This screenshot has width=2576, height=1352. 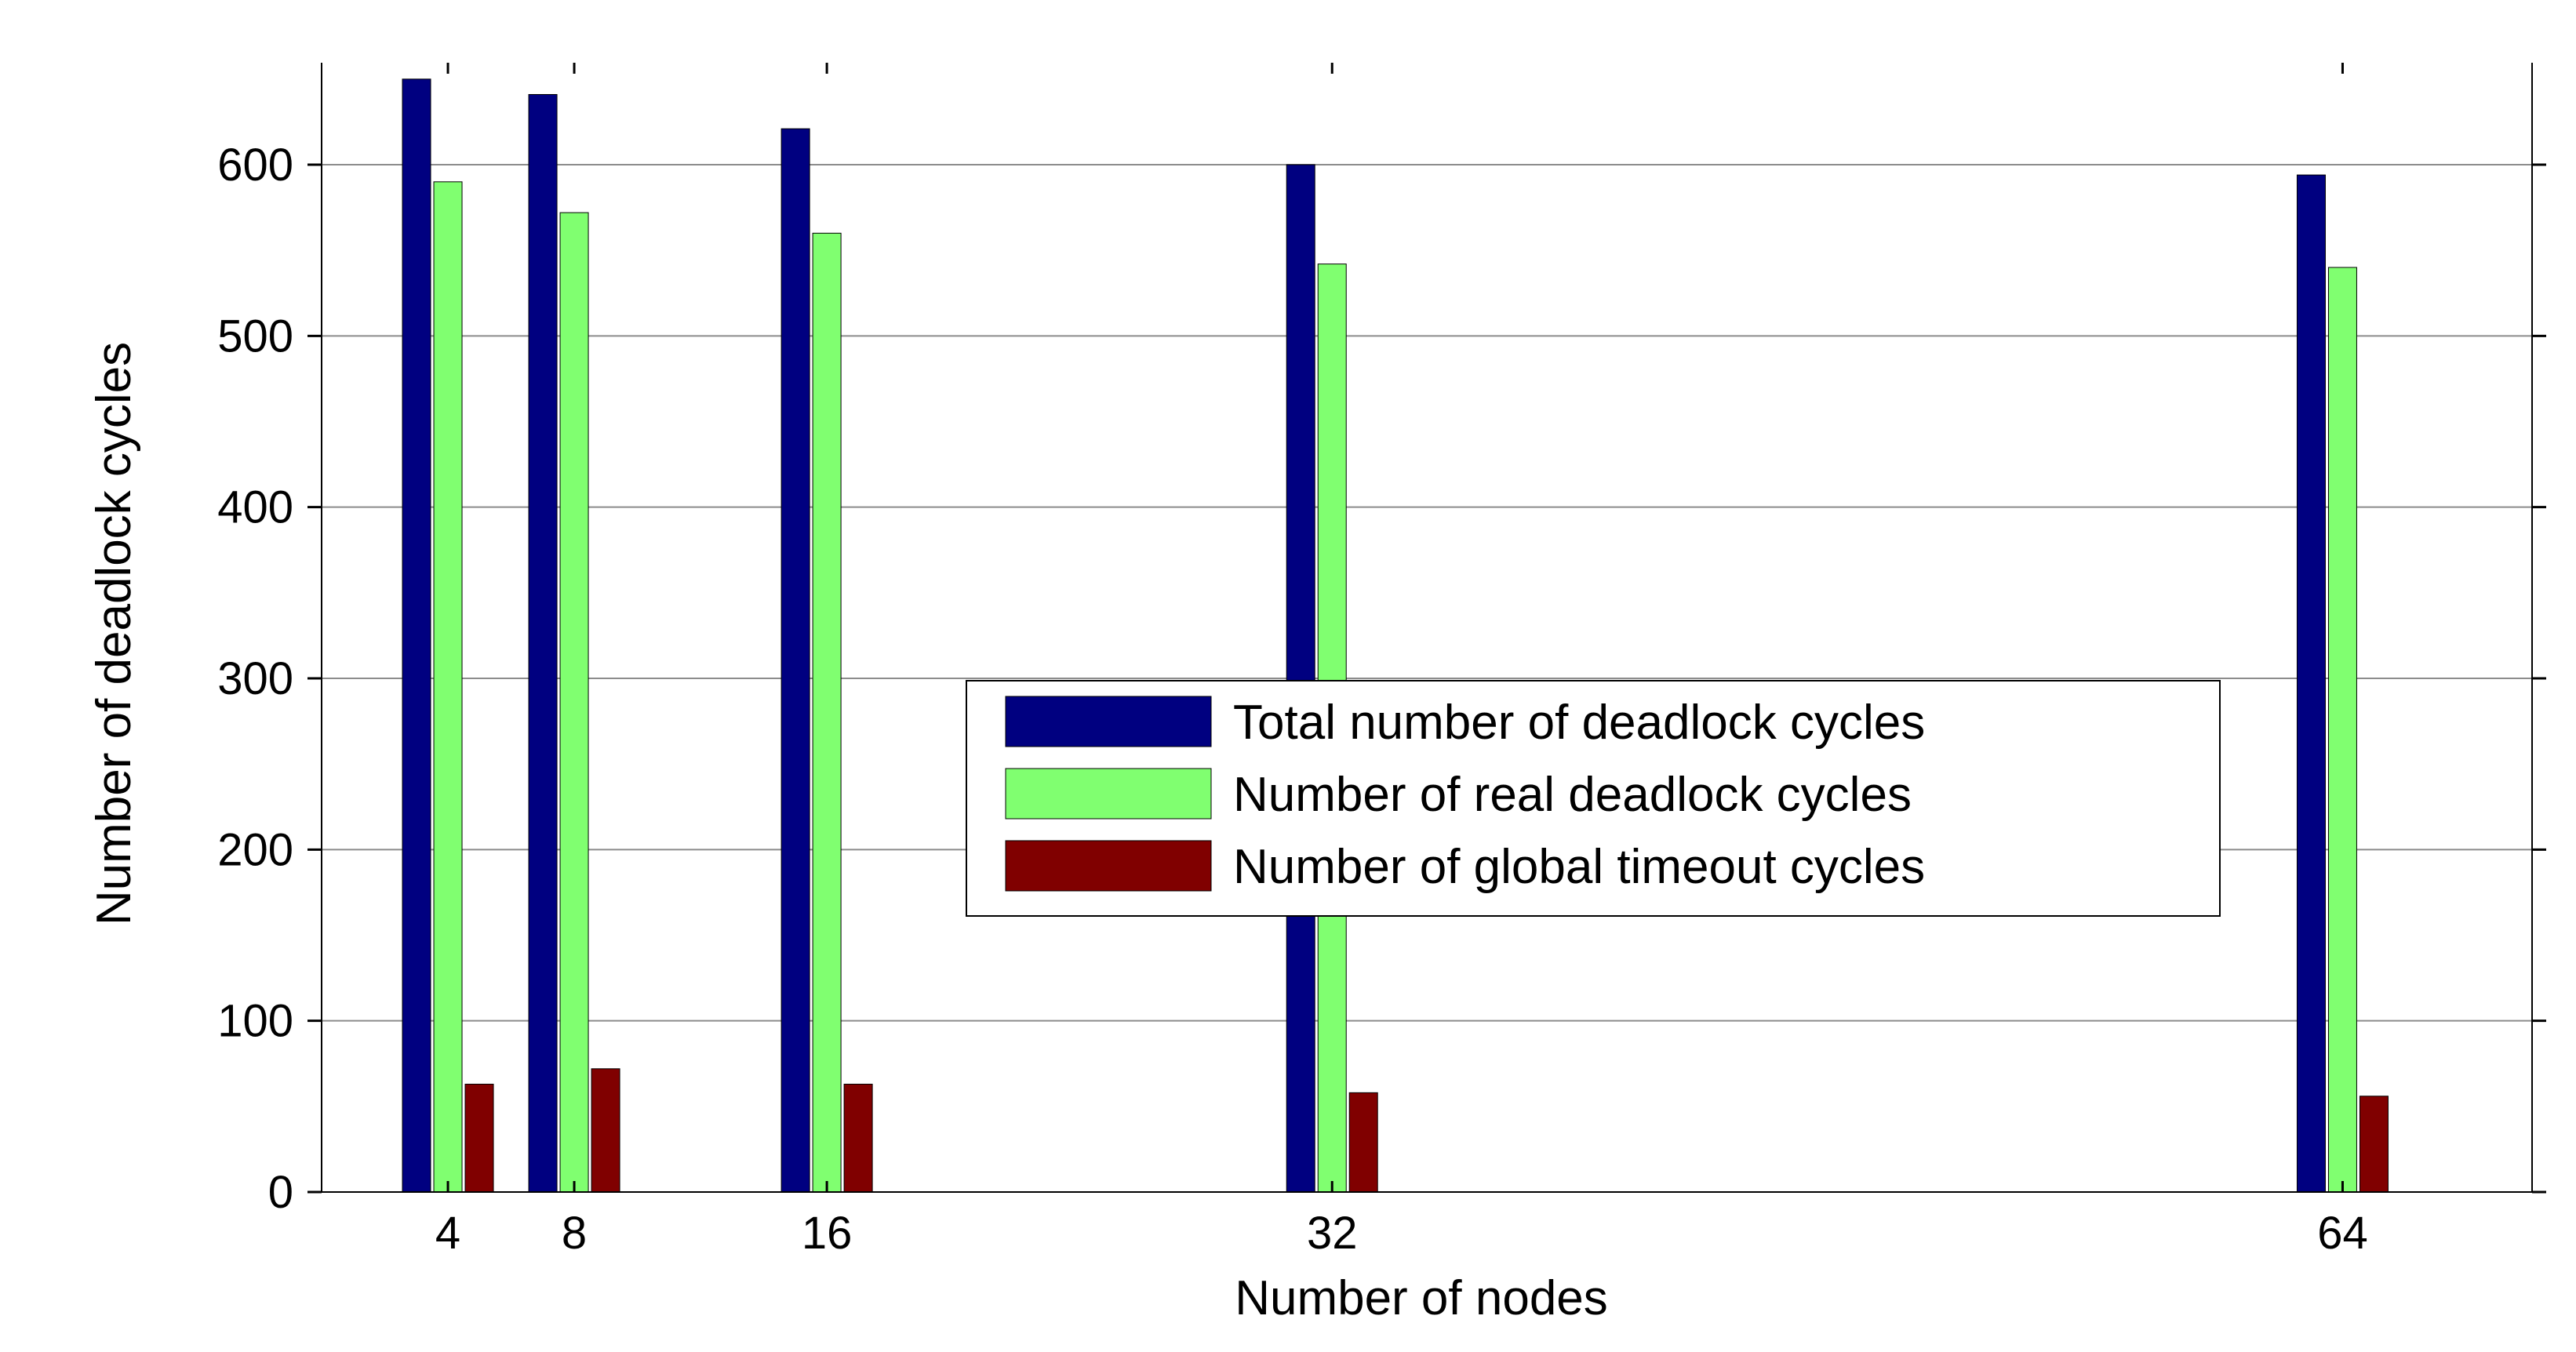 What do you see at coordinates (1421, 1298) in the screenshot?
I see `x-axis-title: Number of nodes` at bounding box center [1421, 1298].